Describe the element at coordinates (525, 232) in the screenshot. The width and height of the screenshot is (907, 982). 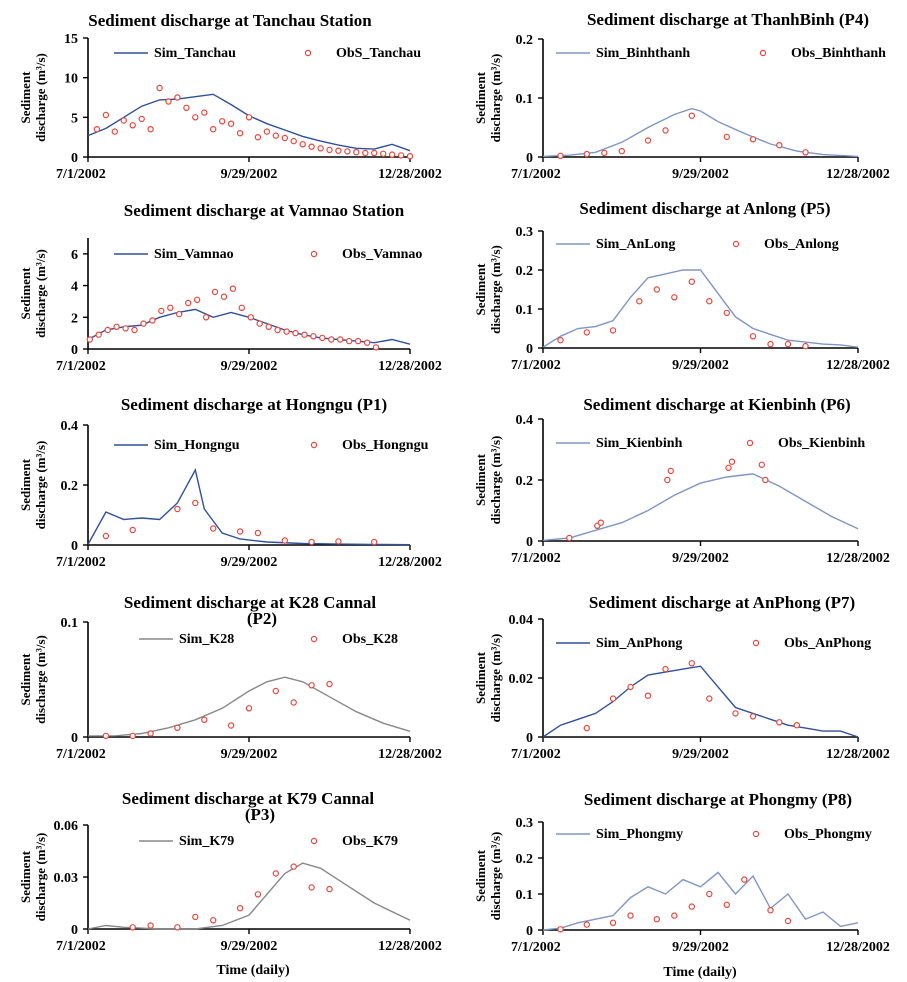
I see `y-tick-label: 0.3` at that location.